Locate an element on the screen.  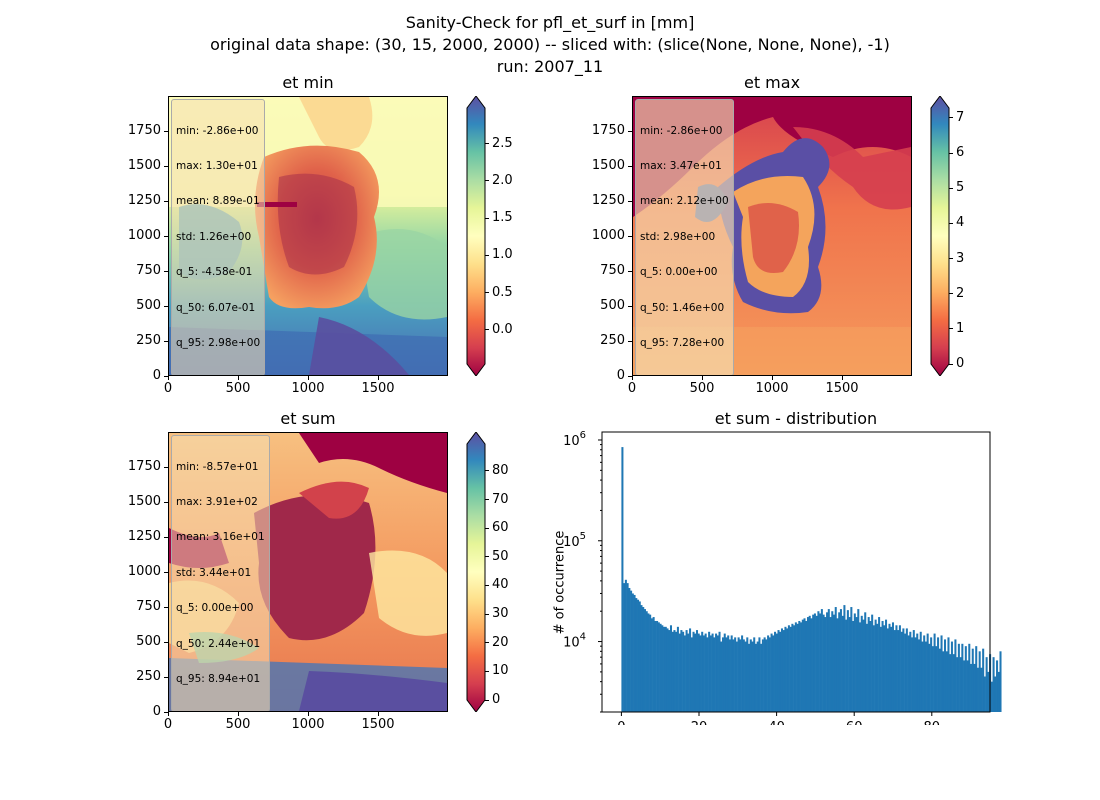
stat-line: q_95: 8.94e+01 is located at coordinates (218, 678).